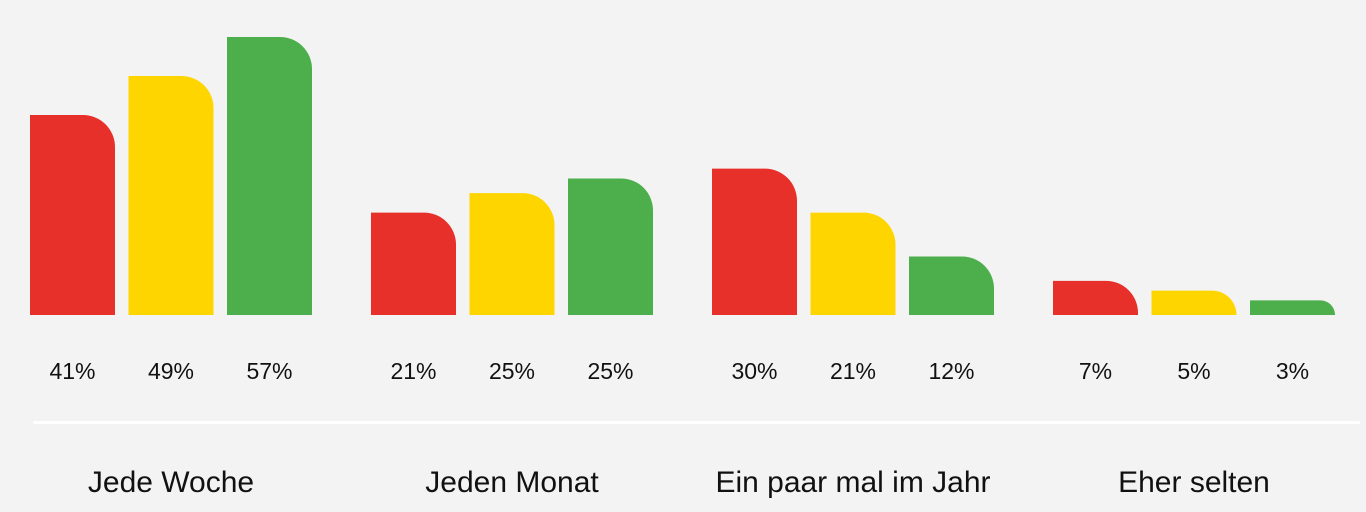 Image resolution: width=1366 pixels, height=512 pixels. I want to click on value-label-3-3: 12%, so click(951, 371).